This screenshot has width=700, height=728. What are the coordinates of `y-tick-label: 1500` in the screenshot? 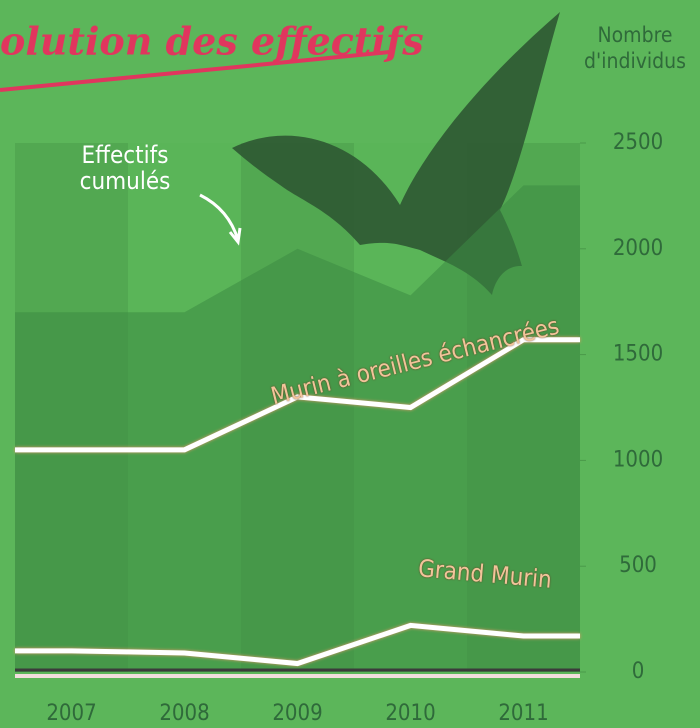 It's located at (638, 354).